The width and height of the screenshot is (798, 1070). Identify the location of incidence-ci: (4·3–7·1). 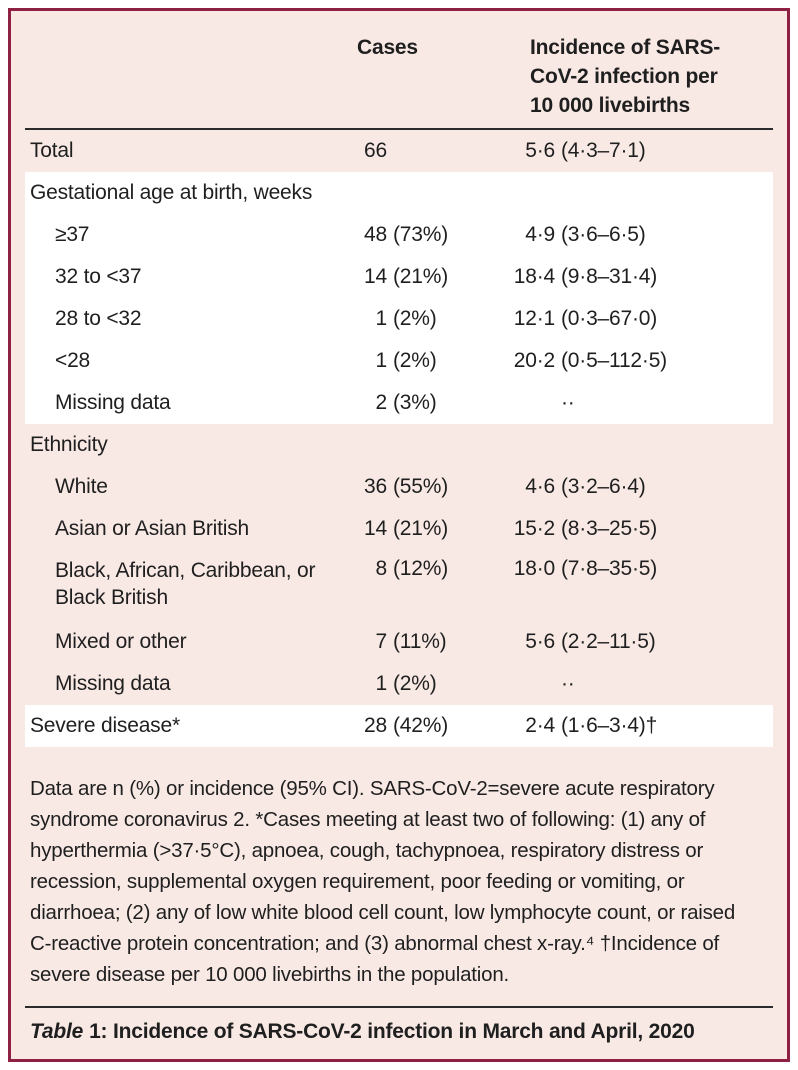
(603, 150).